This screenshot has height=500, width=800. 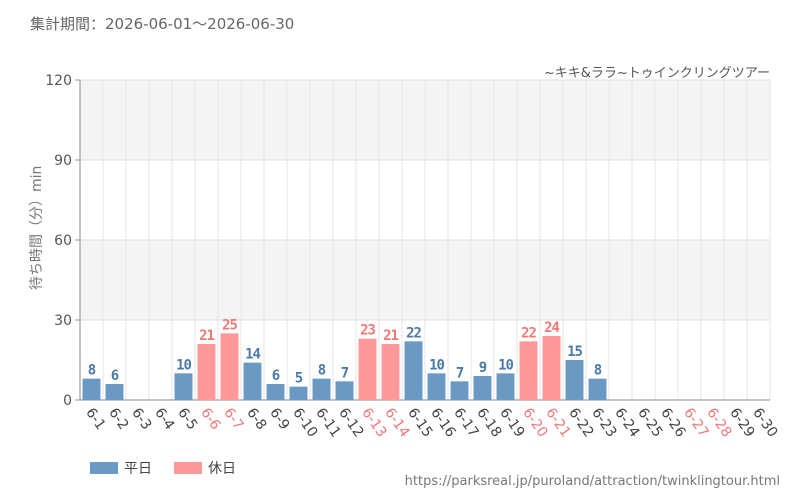 What do you see at coordinates (95, 419) in the screenshot?
I see `x-tick-label: 6-1` at bounding box center [95, 419].